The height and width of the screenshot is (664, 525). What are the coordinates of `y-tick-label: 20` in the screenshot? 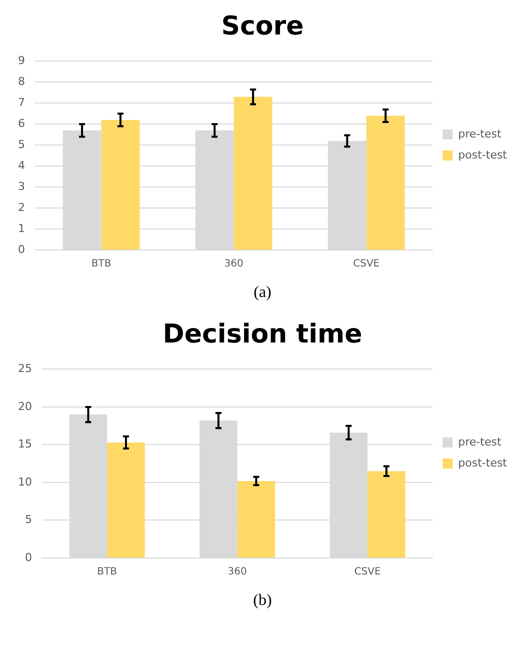 It's located at (25, 406).